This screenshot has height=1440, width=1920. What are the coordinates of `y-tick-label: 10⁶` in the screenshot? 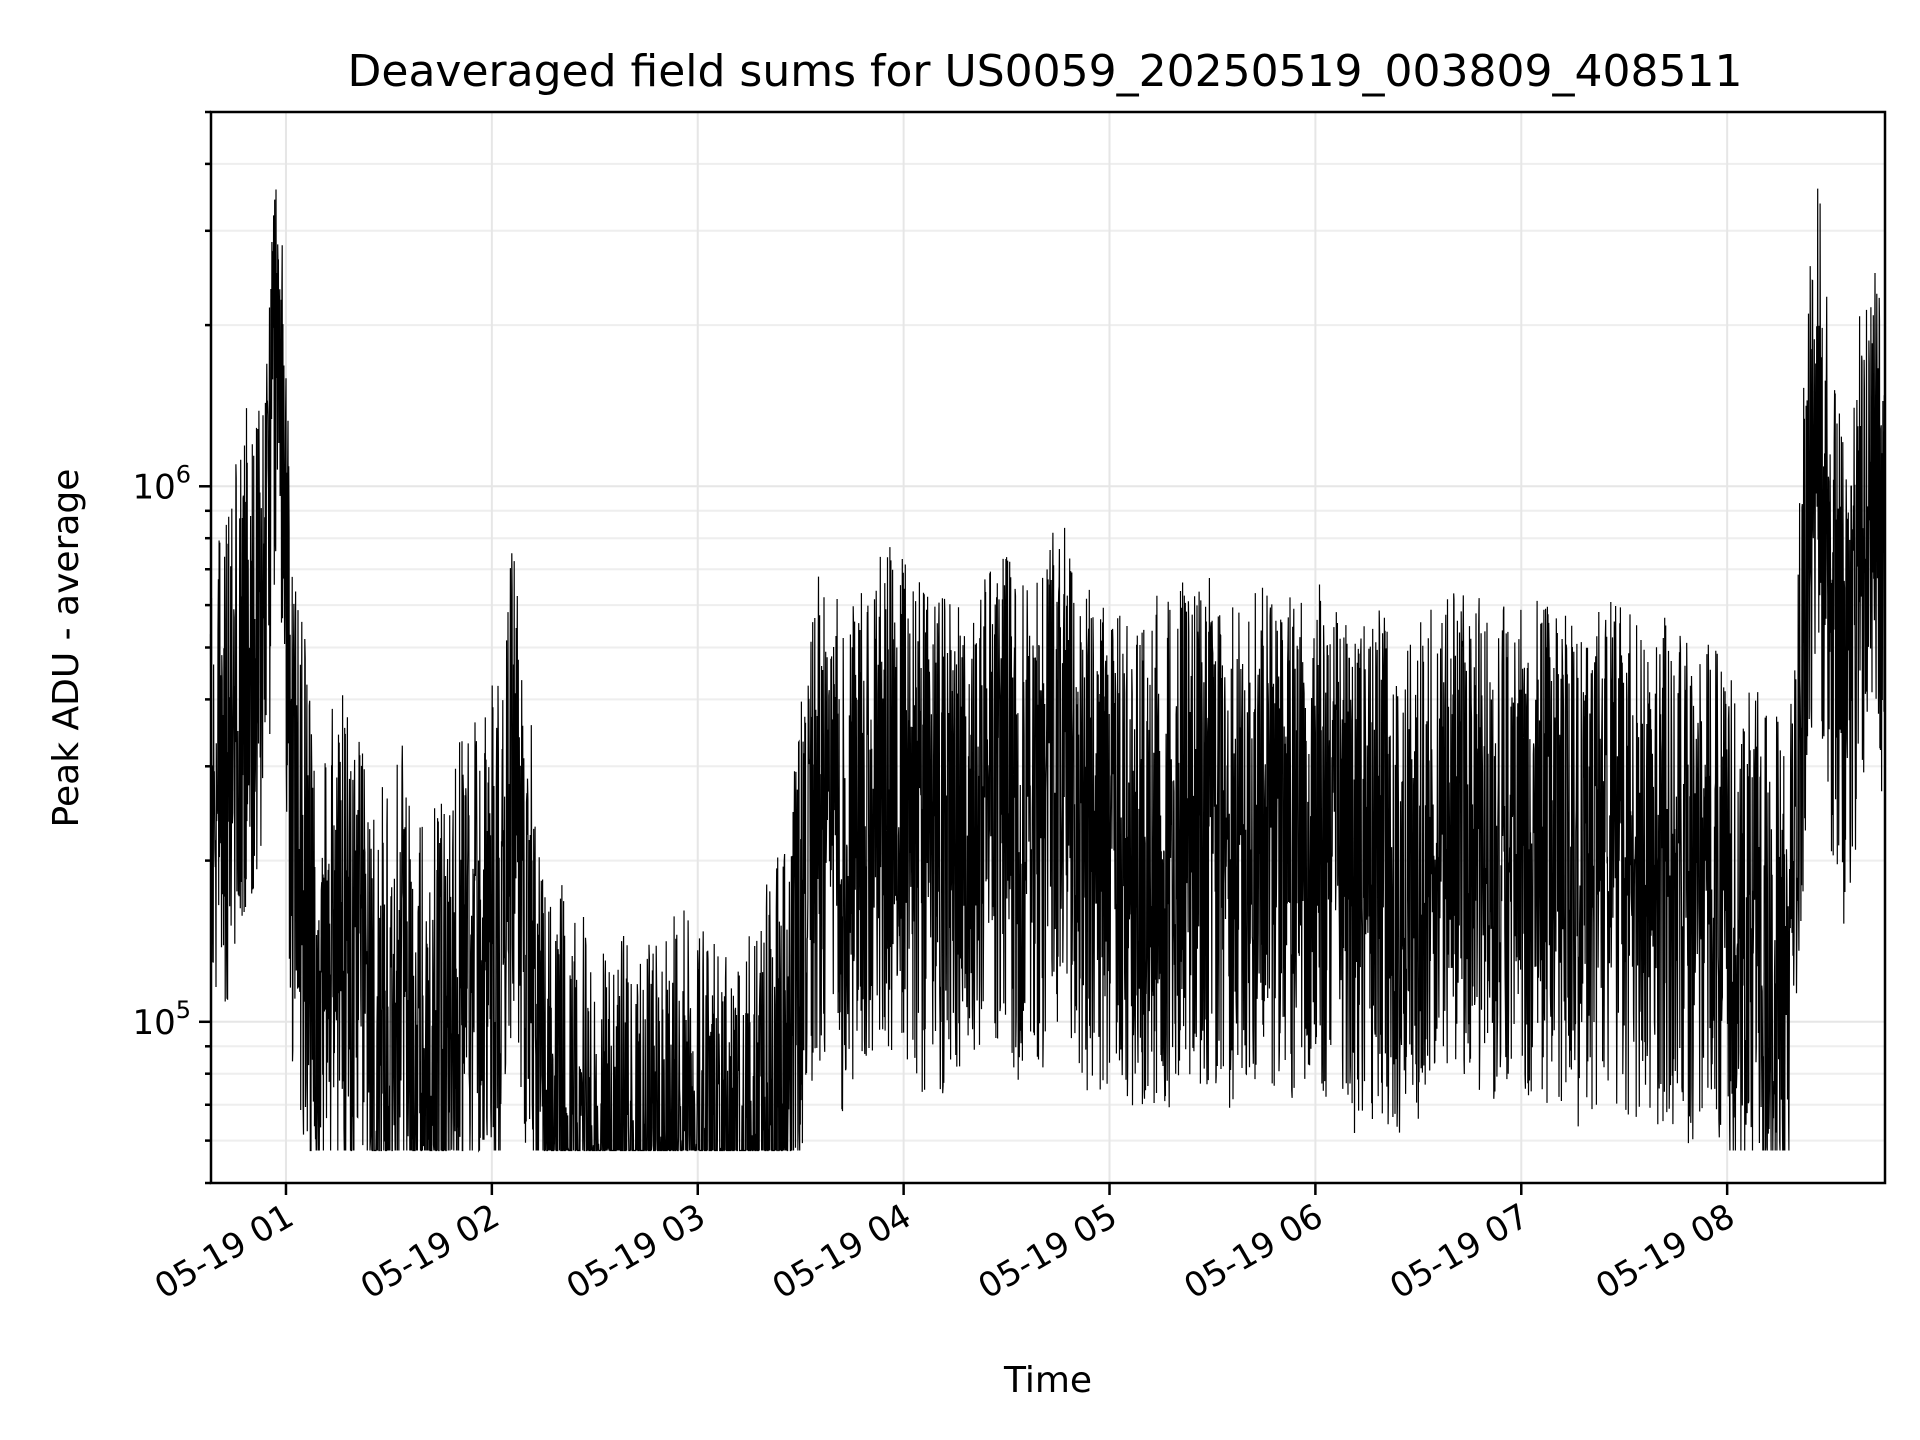 It's located at (161, 483).